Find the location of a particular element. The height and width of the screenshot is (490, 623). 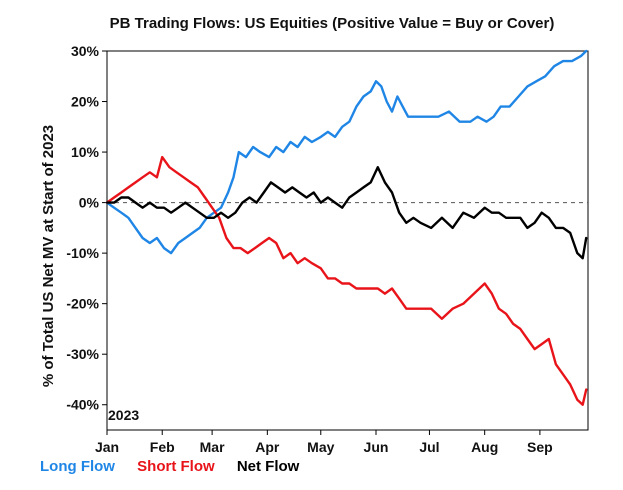

x-tick-label: Jan is located at coordinates (107, 447).